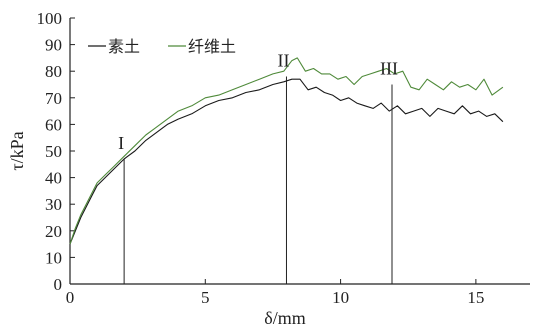 This screenshot has width=539, height=327. Describe the element at coordinates (475, 297) in the screenshot. I see `x-tick-label: 15` at that location.